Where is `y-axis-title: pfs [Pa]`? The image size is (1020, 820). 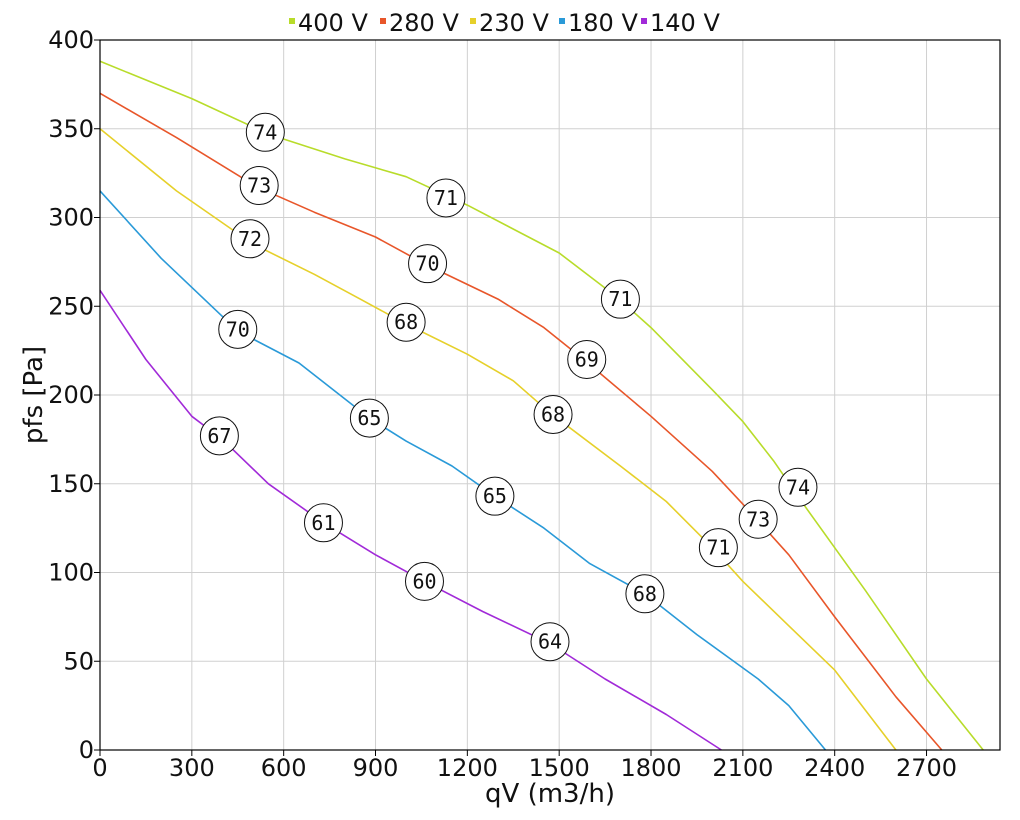 y-axis-title: pfs [Pa] is located at coordinates (34, 395).